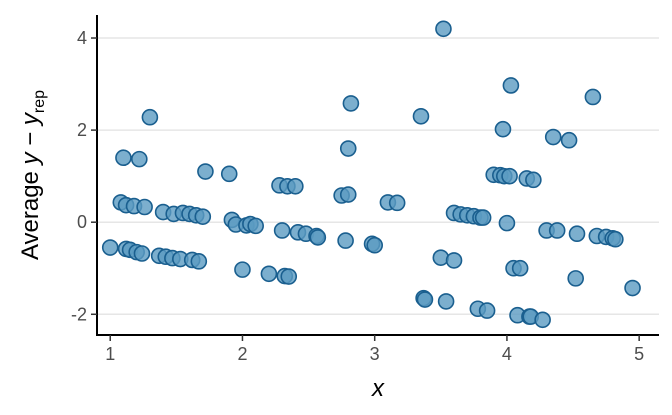 The image size is (672, 415). Describe the element at coordinates (32, 175) in the screenshot. I see `y-axis-title: Average y − yrep` at that location.